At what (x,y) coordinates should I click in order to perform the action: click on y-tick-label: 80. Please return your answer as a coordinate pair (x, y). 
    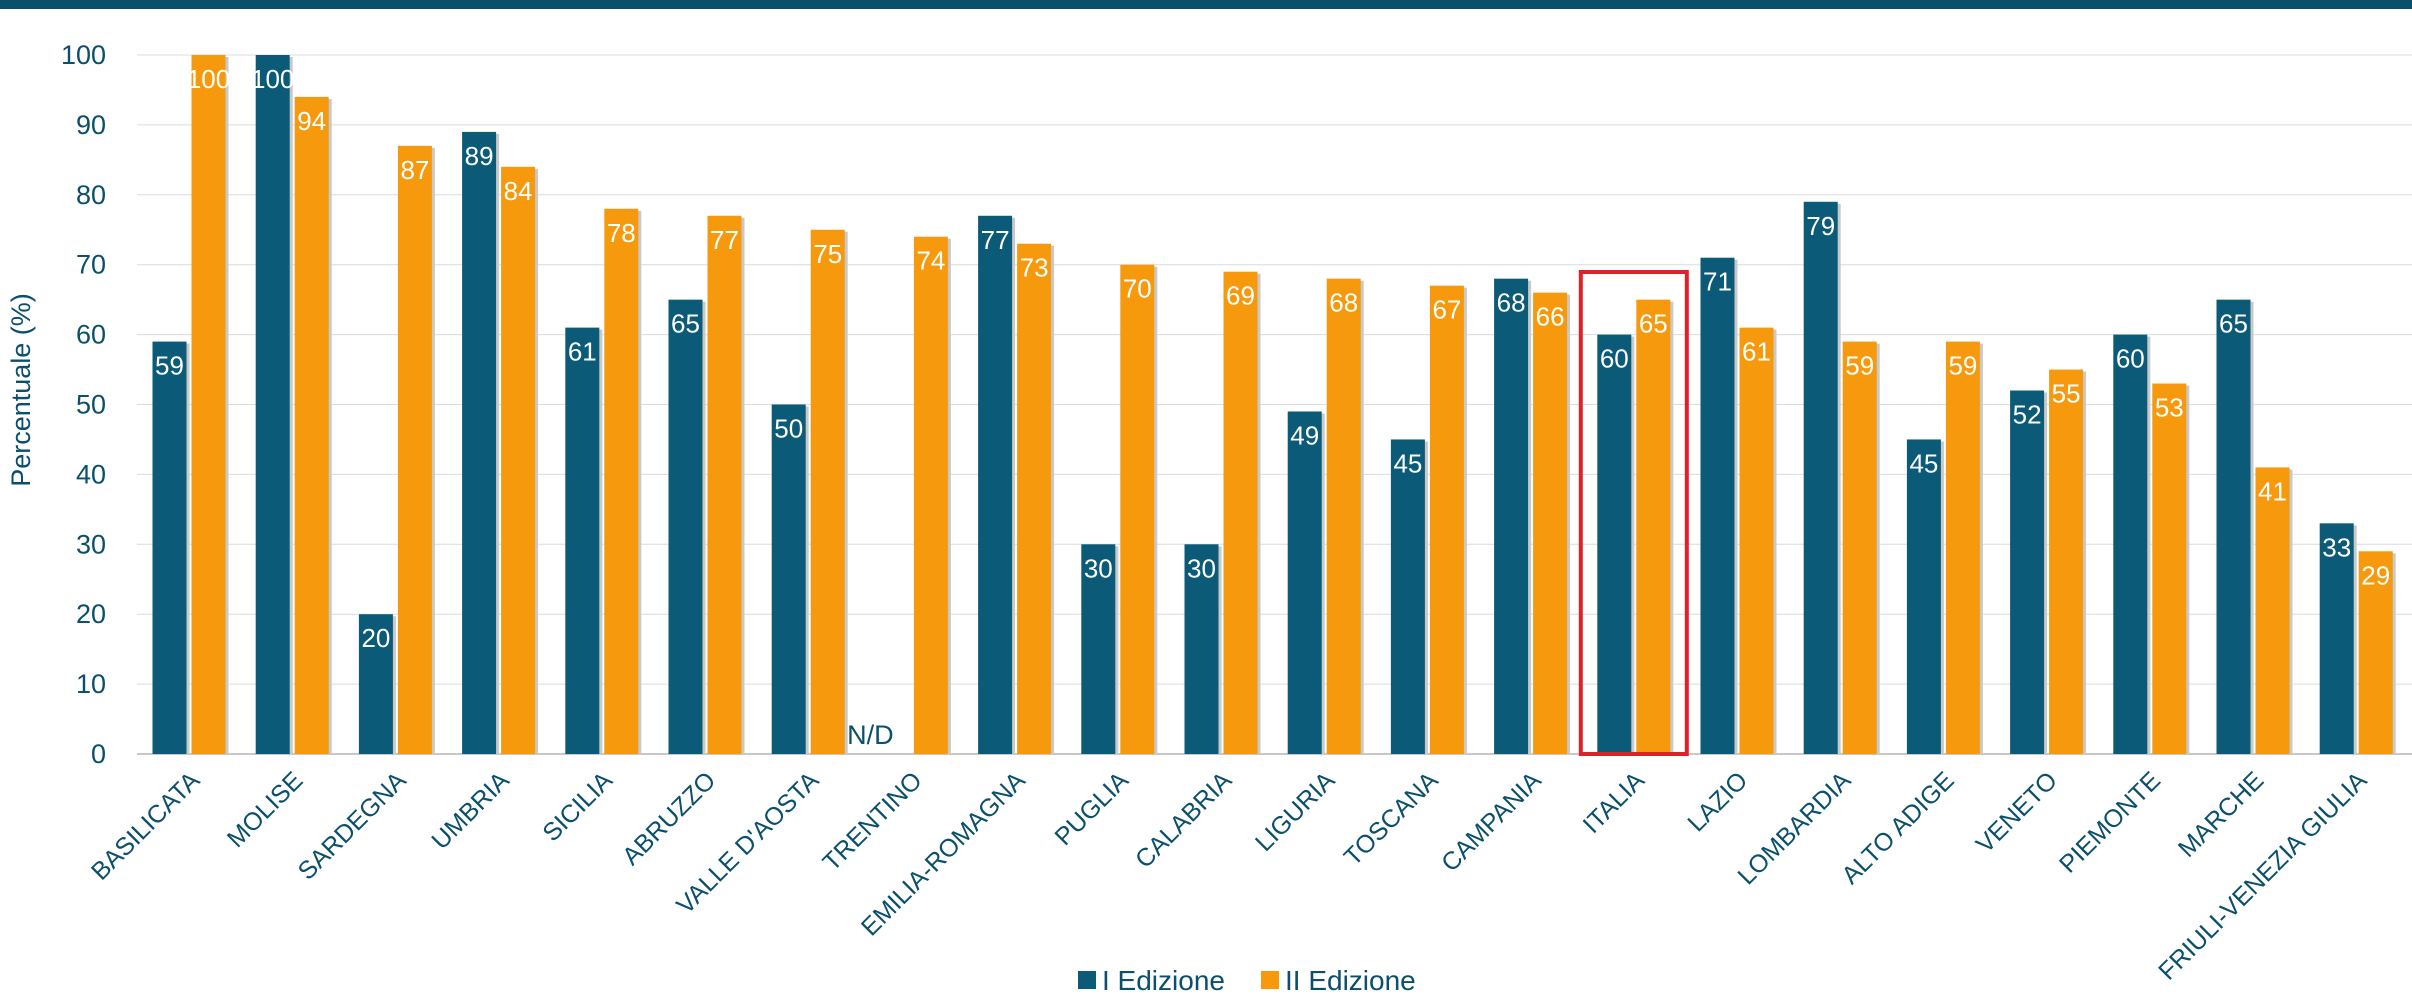
    Looking at the image, I should click on (91, 195).